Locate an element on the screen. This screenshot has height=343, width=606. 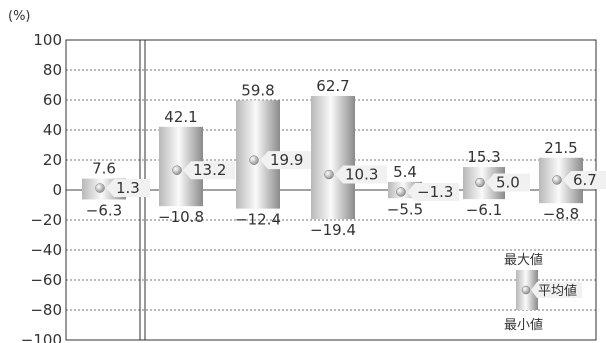
min-label: −6.1 is located at coordinates (484, 210).